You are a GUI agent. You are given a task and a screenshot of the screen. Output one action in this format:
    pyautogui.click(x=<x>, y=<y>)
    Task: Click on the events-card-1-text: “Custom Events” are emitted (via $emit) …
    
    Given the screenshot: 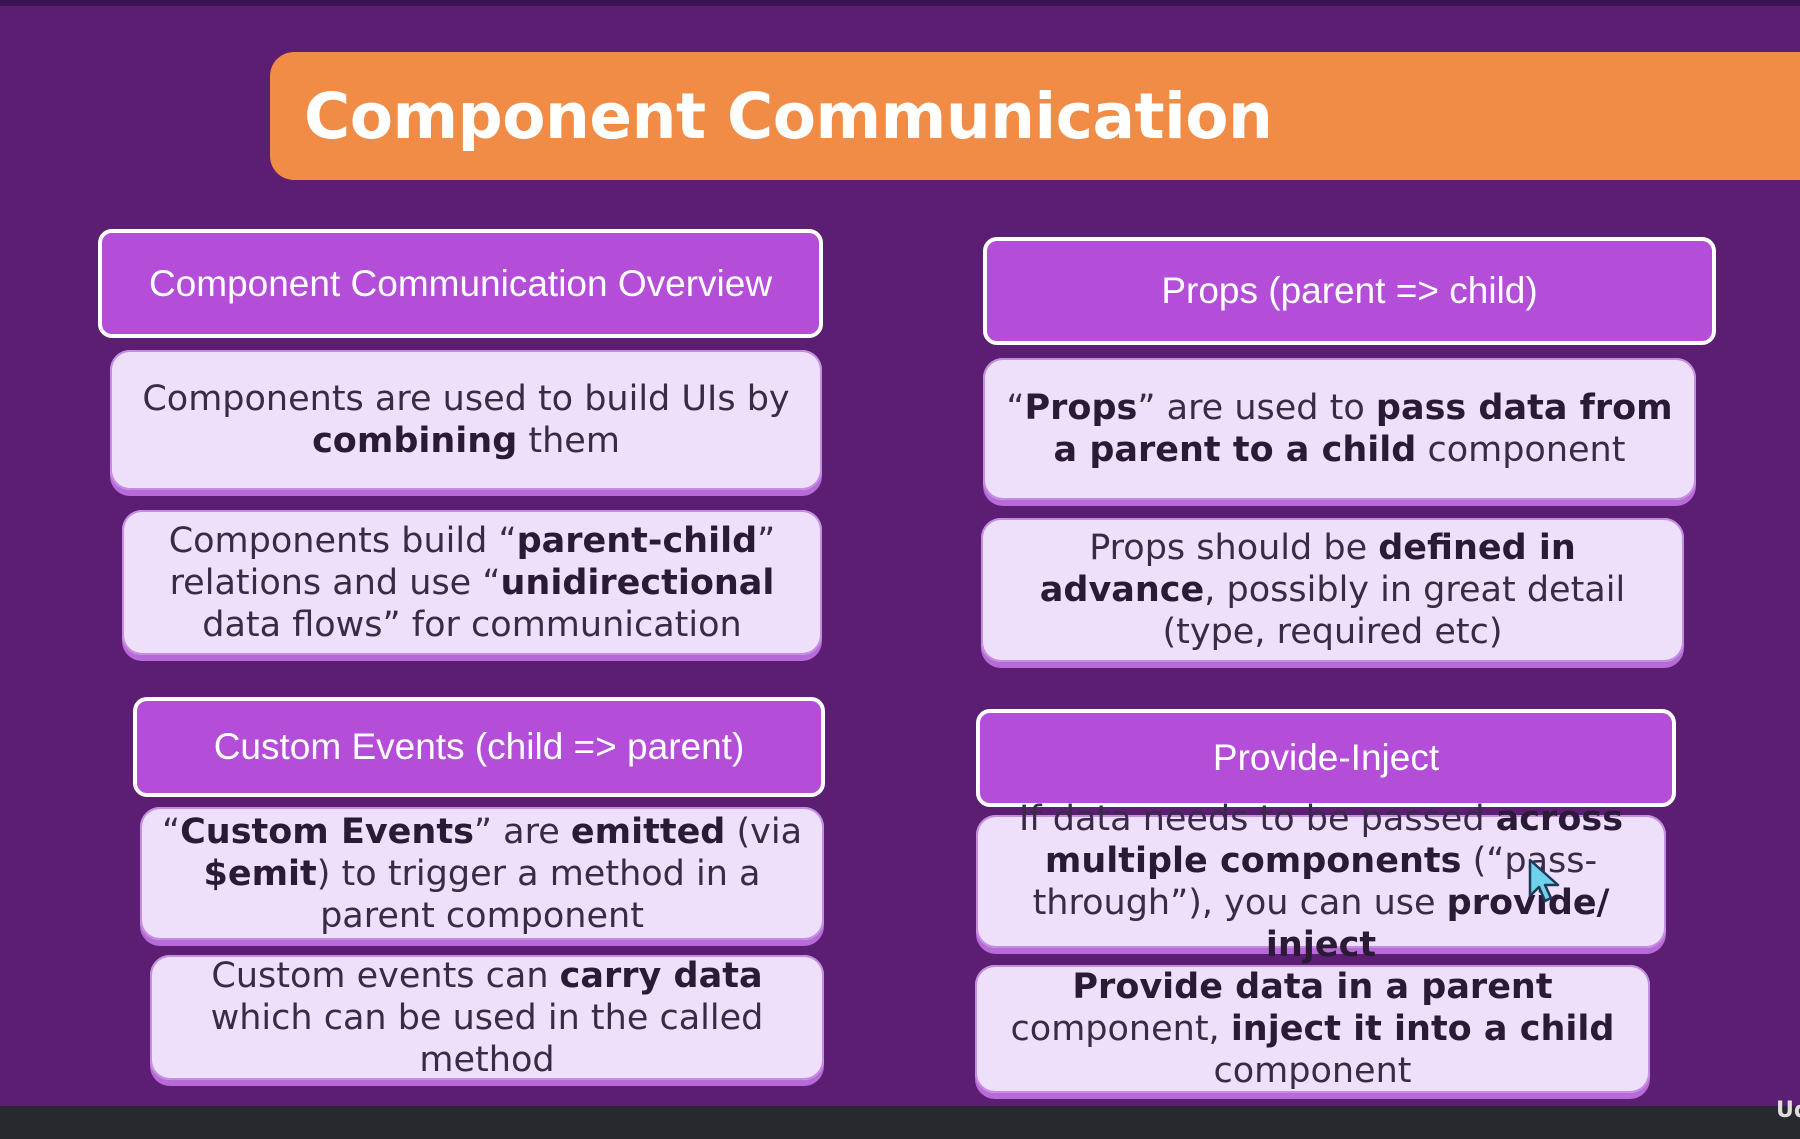 What is the action you would take?
    pyautogui.click(x=482, y=873)
    